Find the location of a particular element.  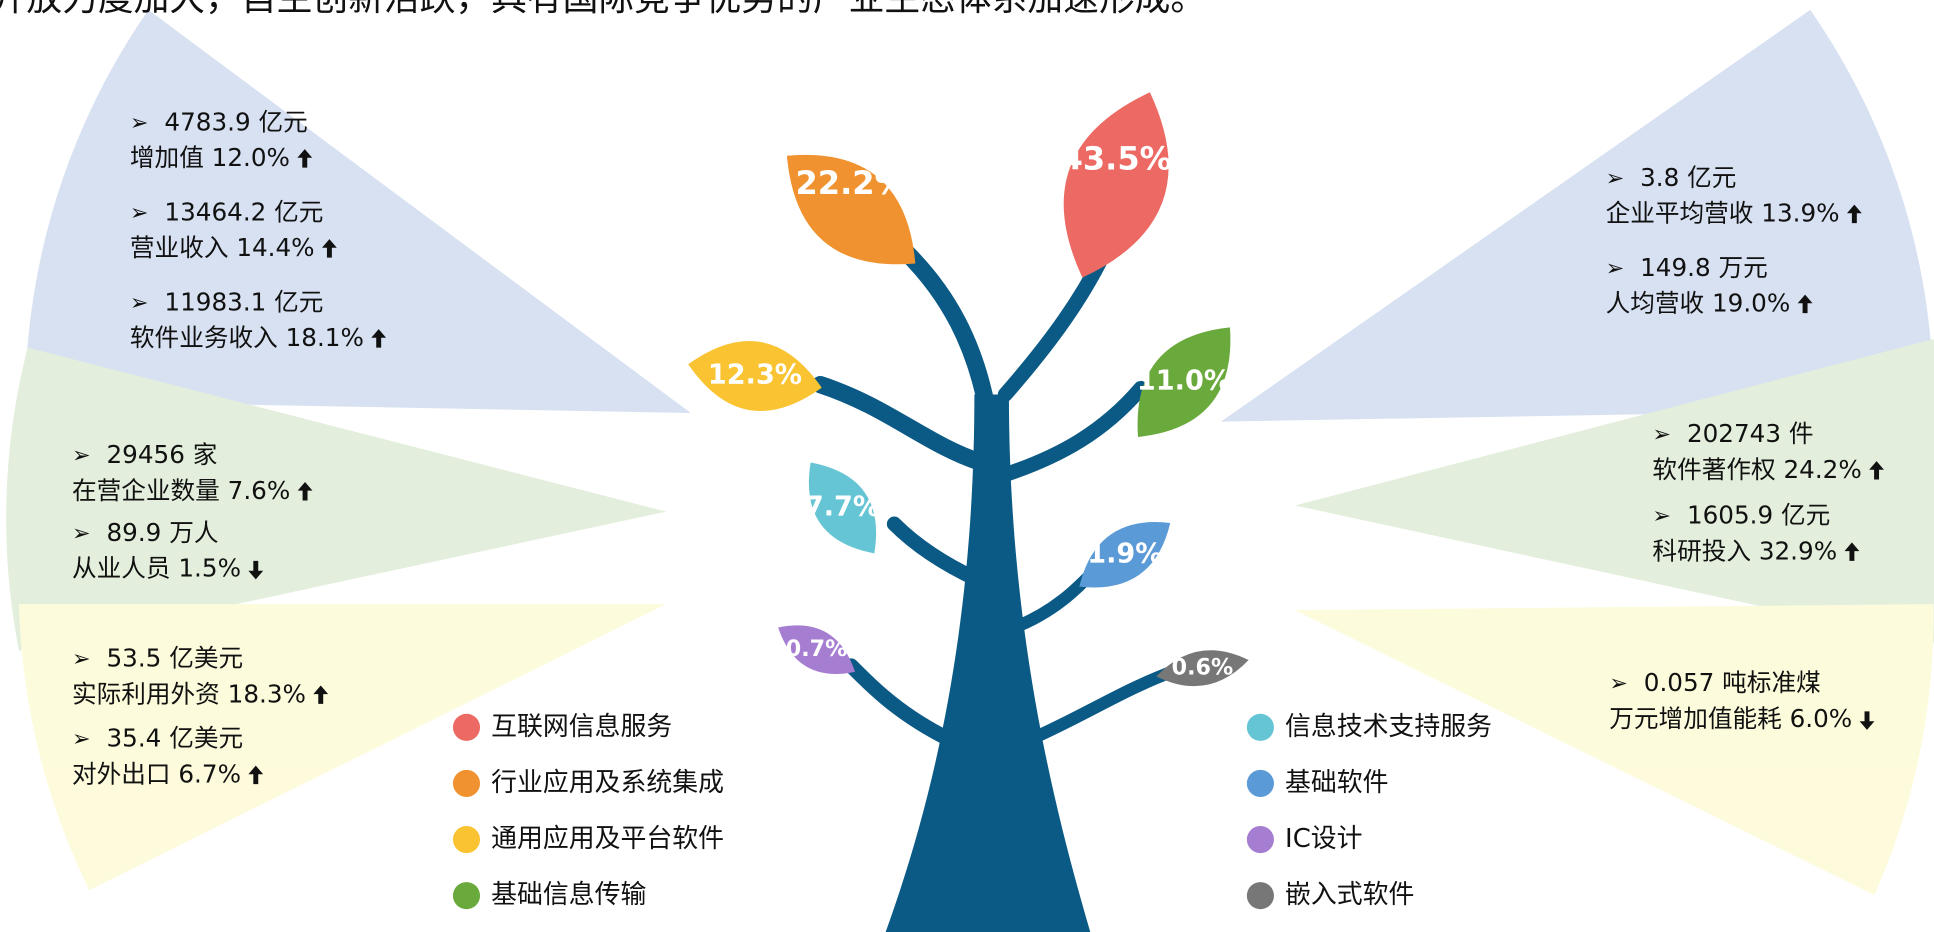

legend-label: IC设计 is located at coordinates (1323, 839).